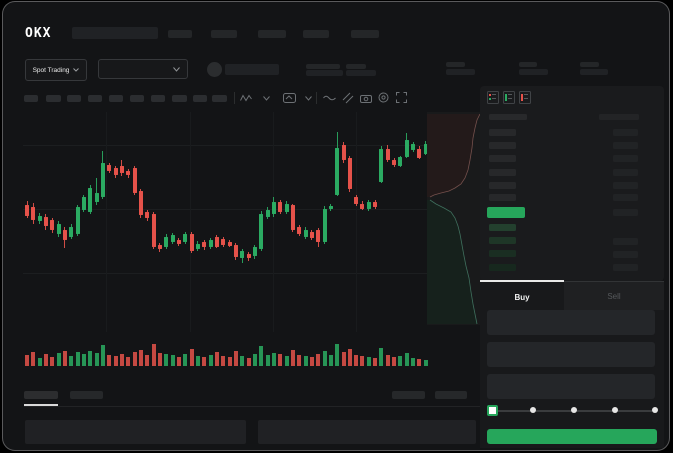 This screenshot has width=673, height=453. I want to click on book-combined-icon, so click(493, 97).